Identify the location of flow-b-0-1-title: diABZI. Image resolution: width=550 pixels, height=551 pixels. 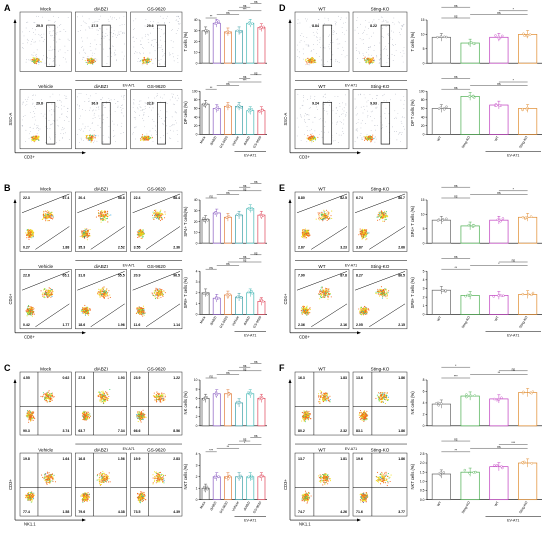
(101, 189).